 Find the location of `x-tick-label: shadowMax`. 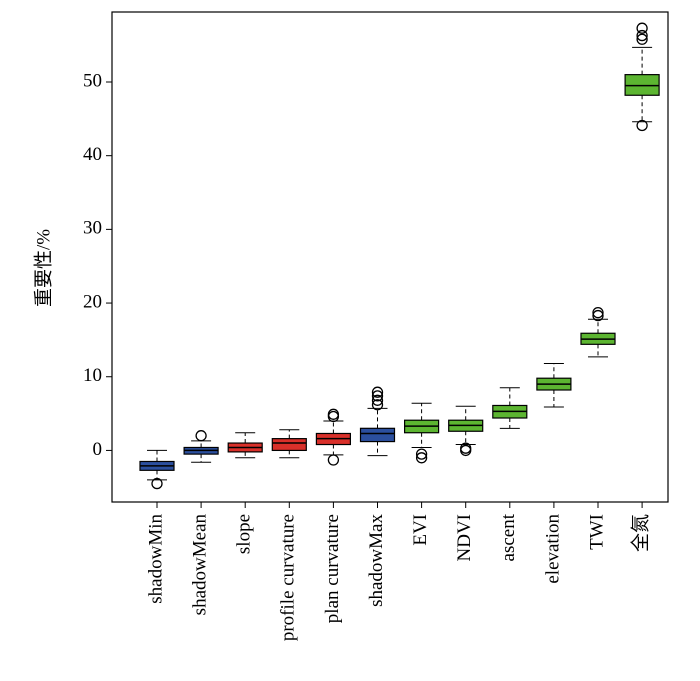

x-tick-label: shadowMax is located at coordinates (376, 560).